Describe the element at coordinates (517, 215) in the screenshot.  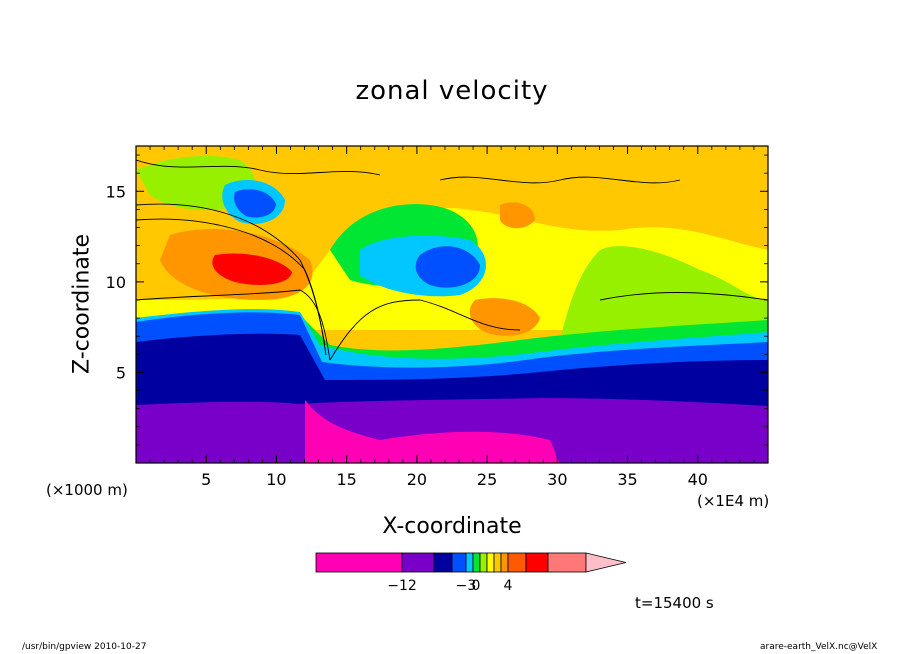
I see `blob-orange-top` at that location.